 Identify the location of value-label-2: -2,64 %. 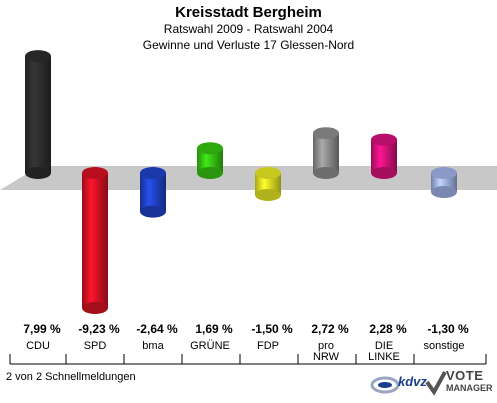
(157, 329).